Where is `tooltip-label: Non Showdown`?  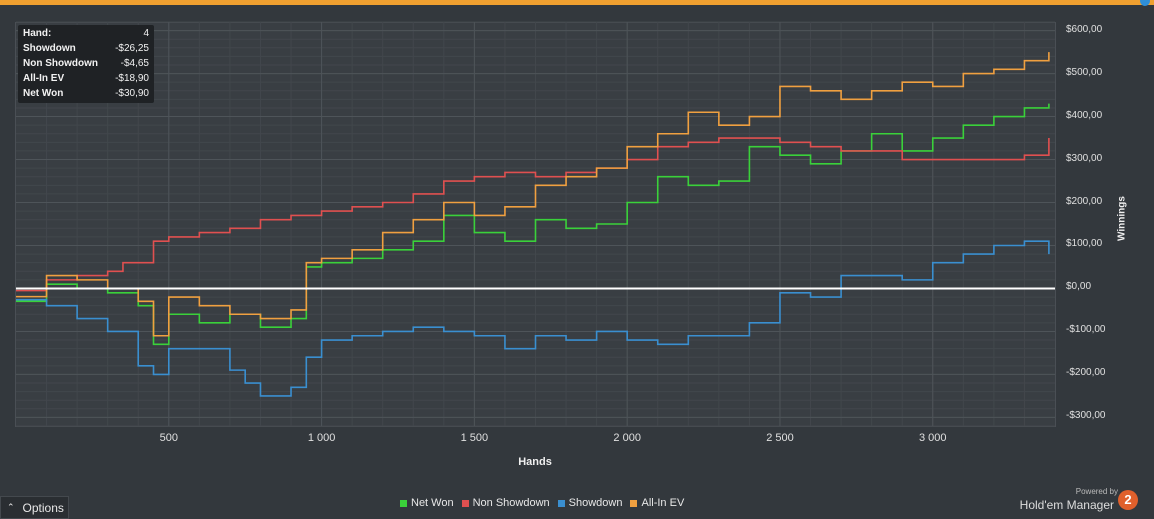 tooltip-label: Non Showdown is located at coordinates (60, 63).